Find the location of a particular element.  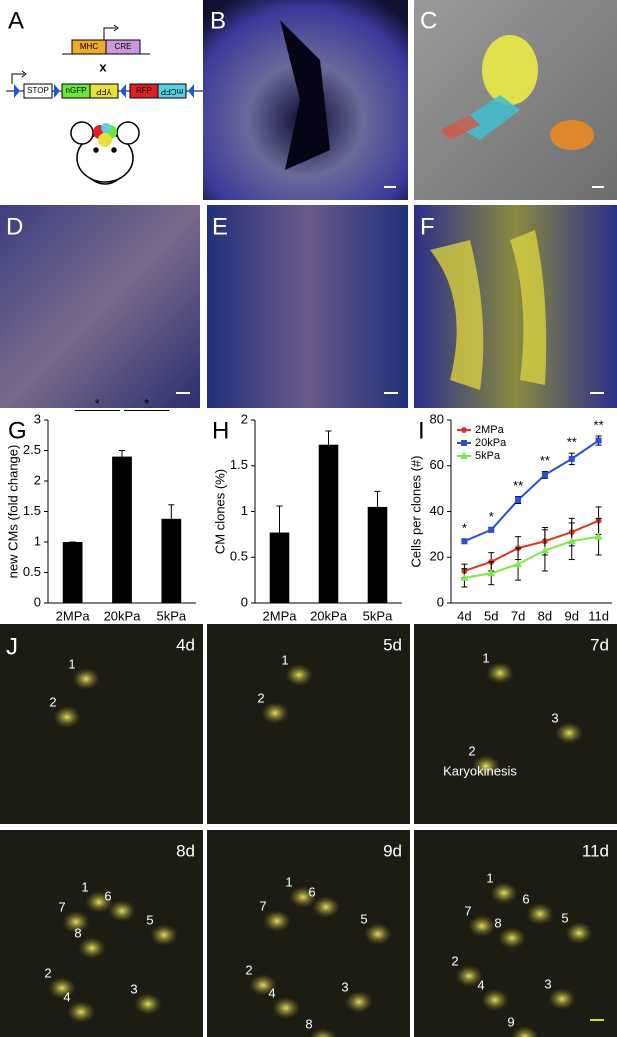

cell-yellow is located at coordinates (510, 70).